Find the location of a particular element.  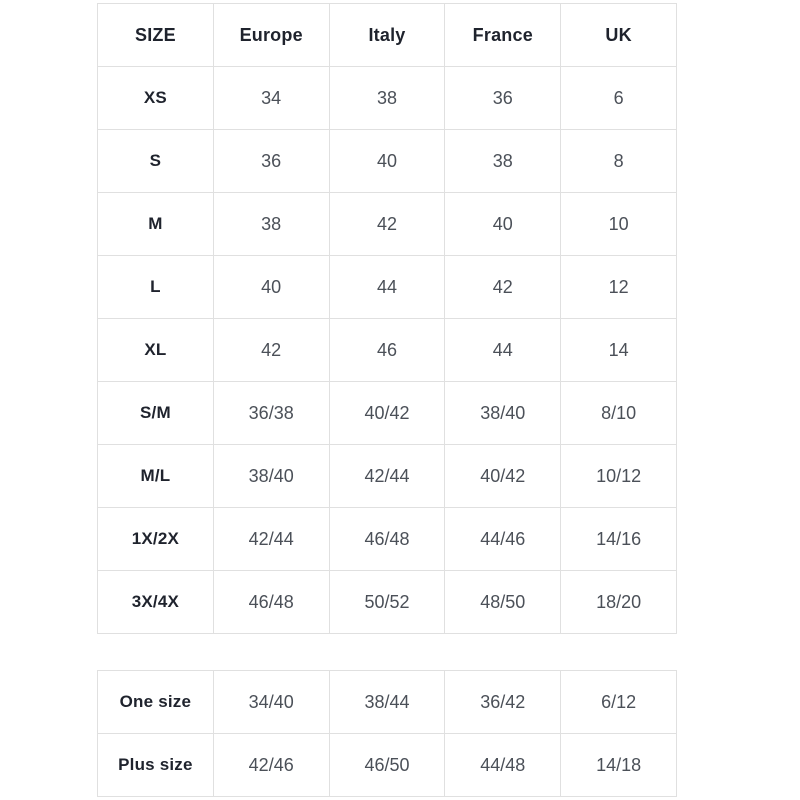

table-row: S/M 36/38 40/42 38/40 8/10 is located at coordinates (387, 413).